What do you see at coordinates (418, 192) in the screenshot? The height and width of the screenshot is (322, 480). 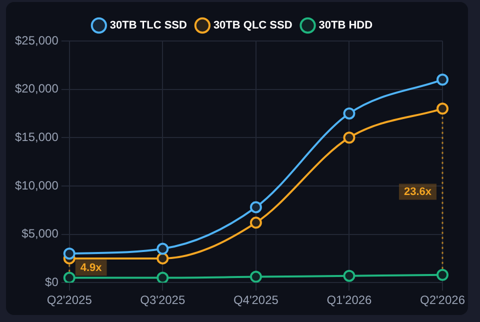 I see `annotation: 23.6x` at bounding box center [418, 192].